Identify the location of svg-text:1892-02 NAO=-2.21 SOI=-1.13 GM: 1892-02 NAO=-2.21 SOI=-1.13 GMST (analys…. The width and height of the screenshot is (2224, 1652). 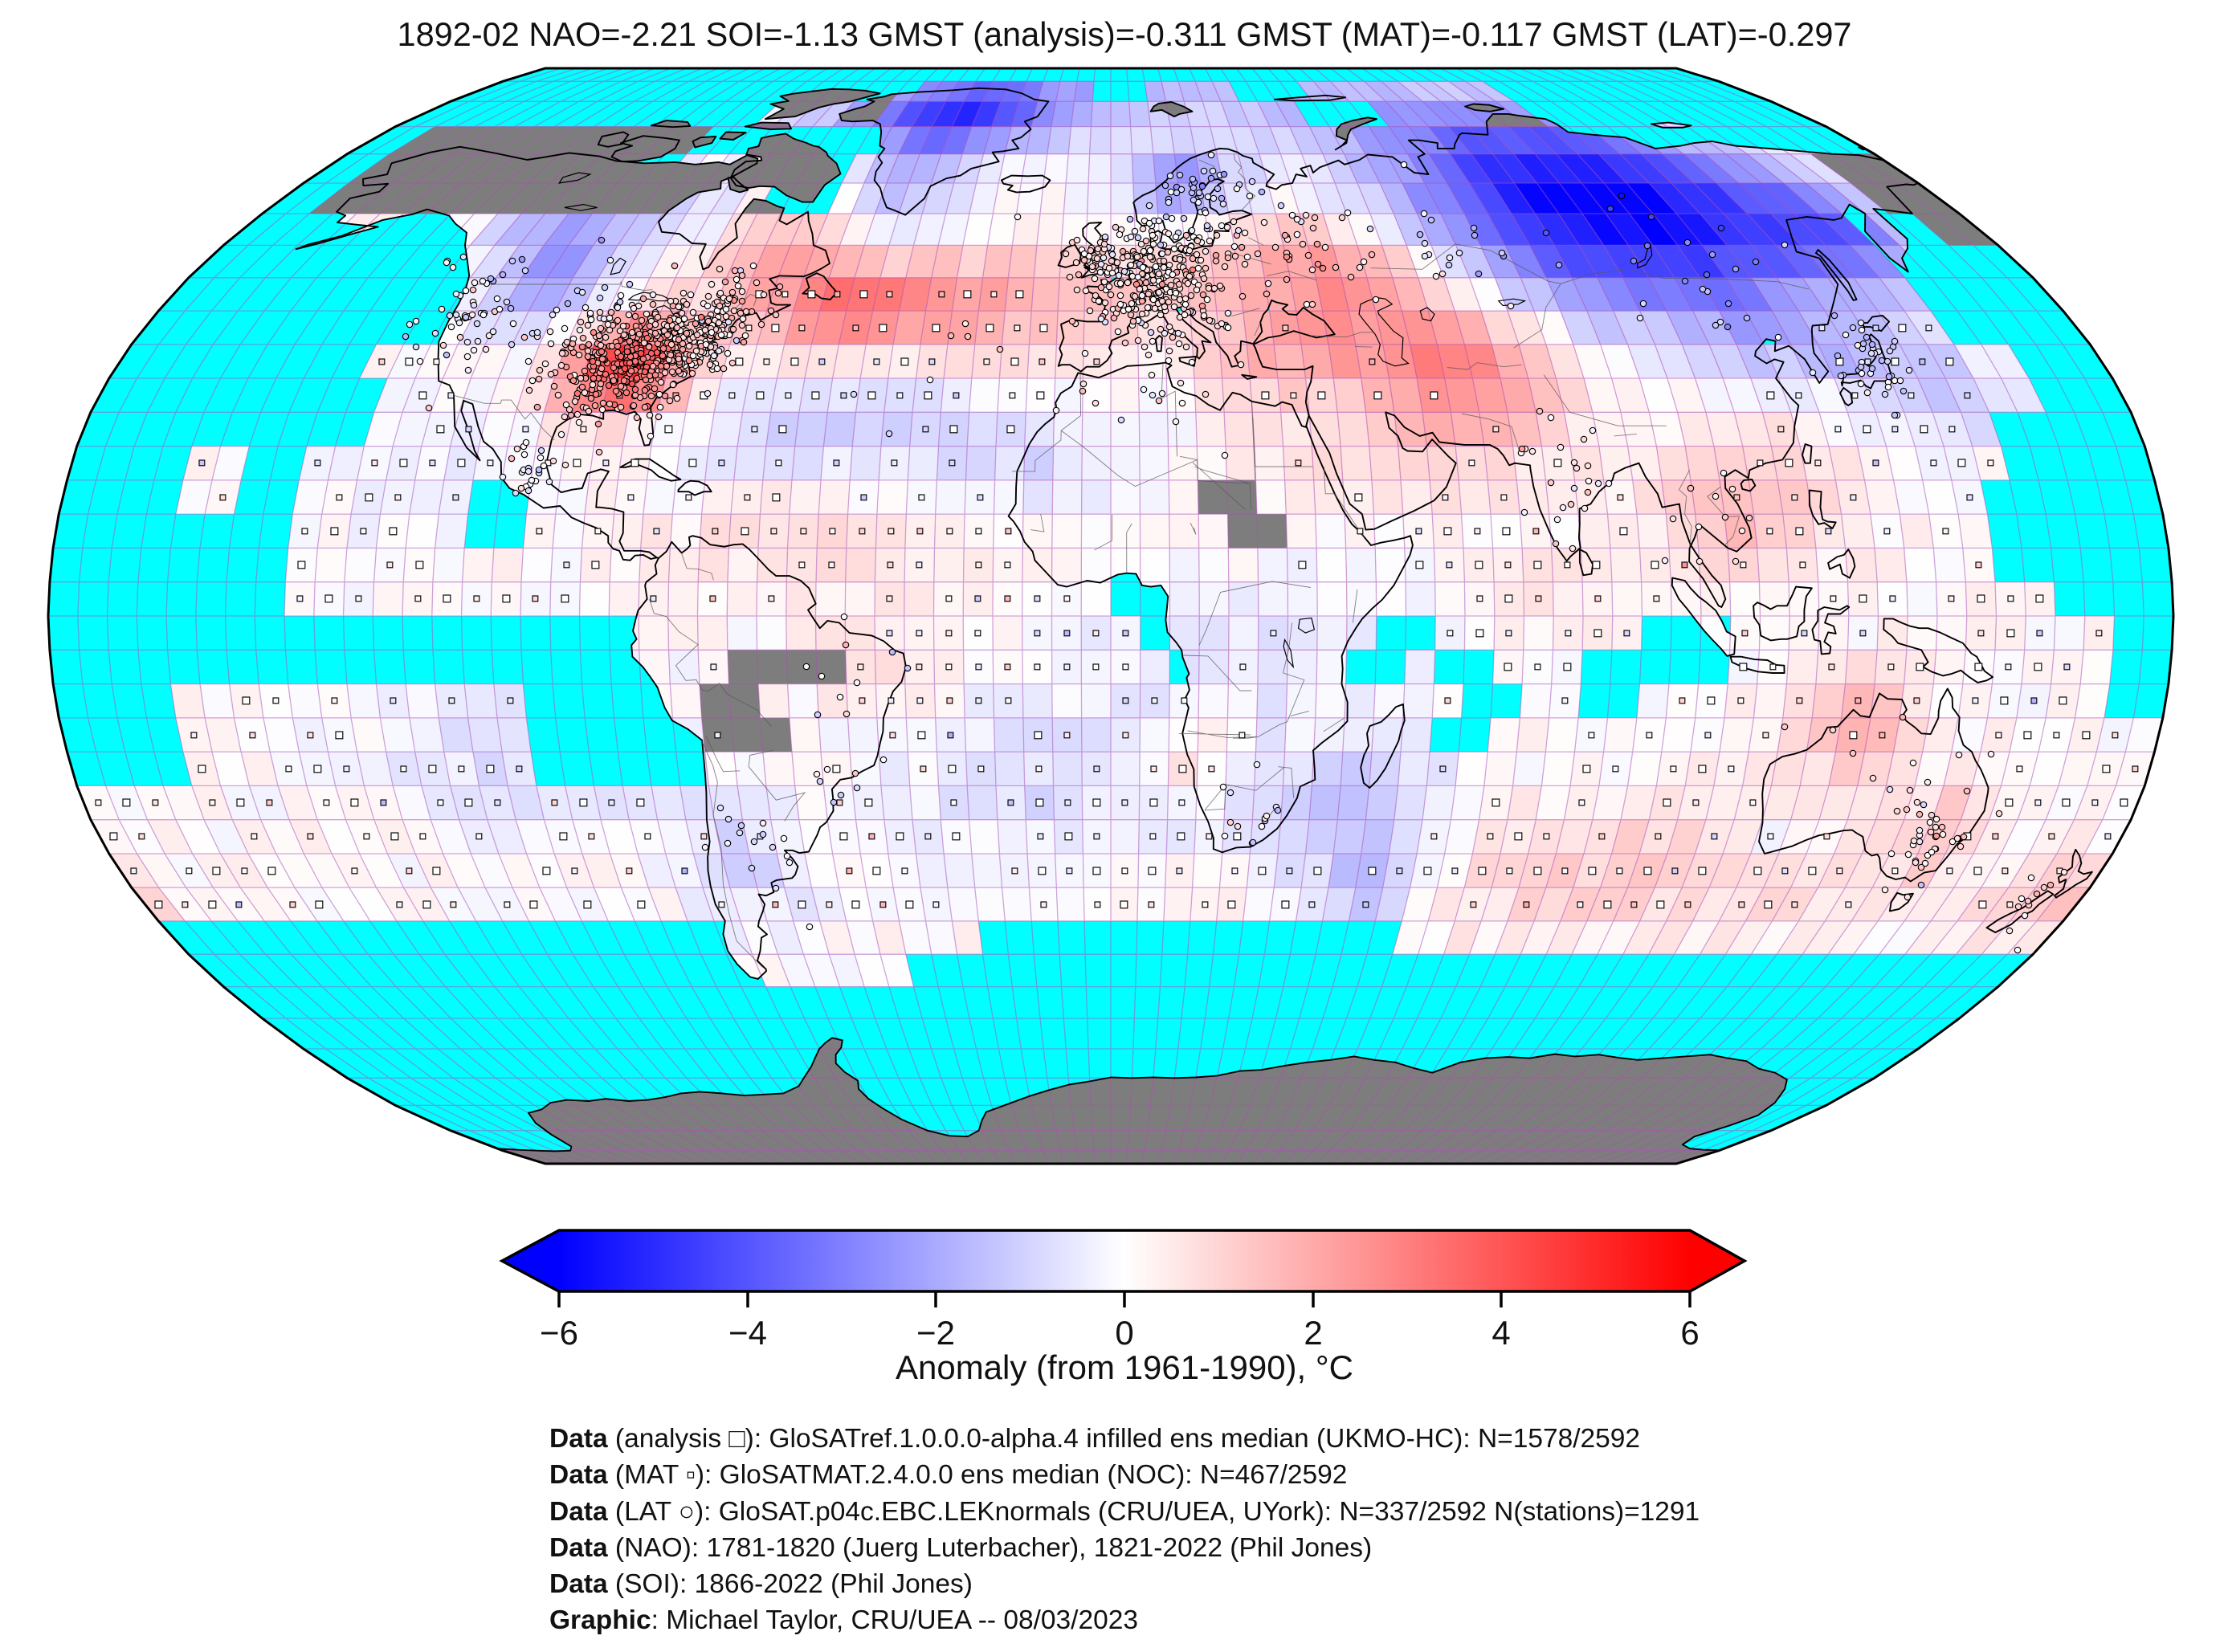
(1125, 34).